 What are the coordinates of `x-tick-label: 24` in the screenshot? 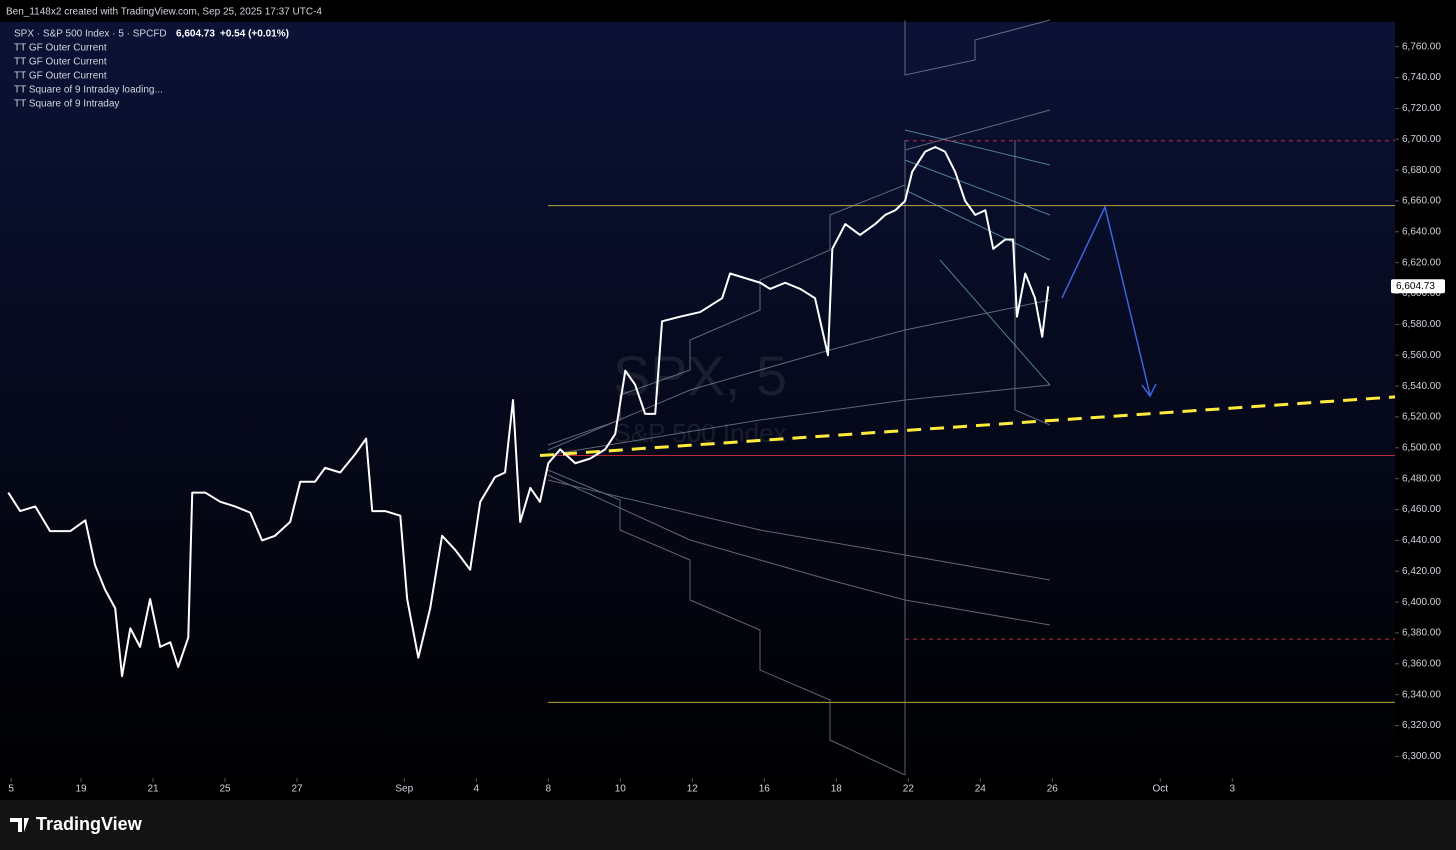 It's located at (981, 789).